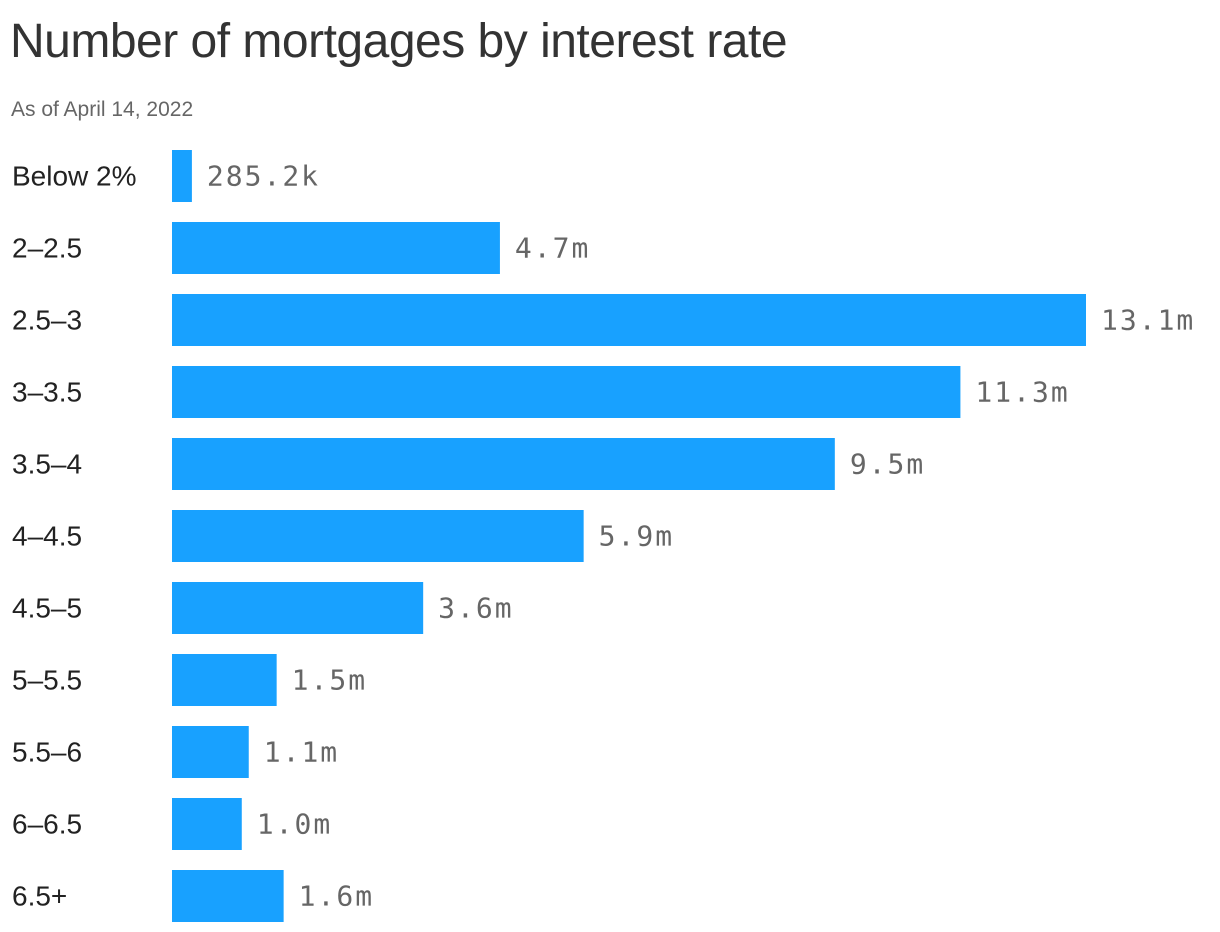 The height and width of the screenshot is (932, 1220). What do you see at coordinates (47, 752) in the screenshot?
I see `category-label: 5.5–6` at bounding box center [47, 752].